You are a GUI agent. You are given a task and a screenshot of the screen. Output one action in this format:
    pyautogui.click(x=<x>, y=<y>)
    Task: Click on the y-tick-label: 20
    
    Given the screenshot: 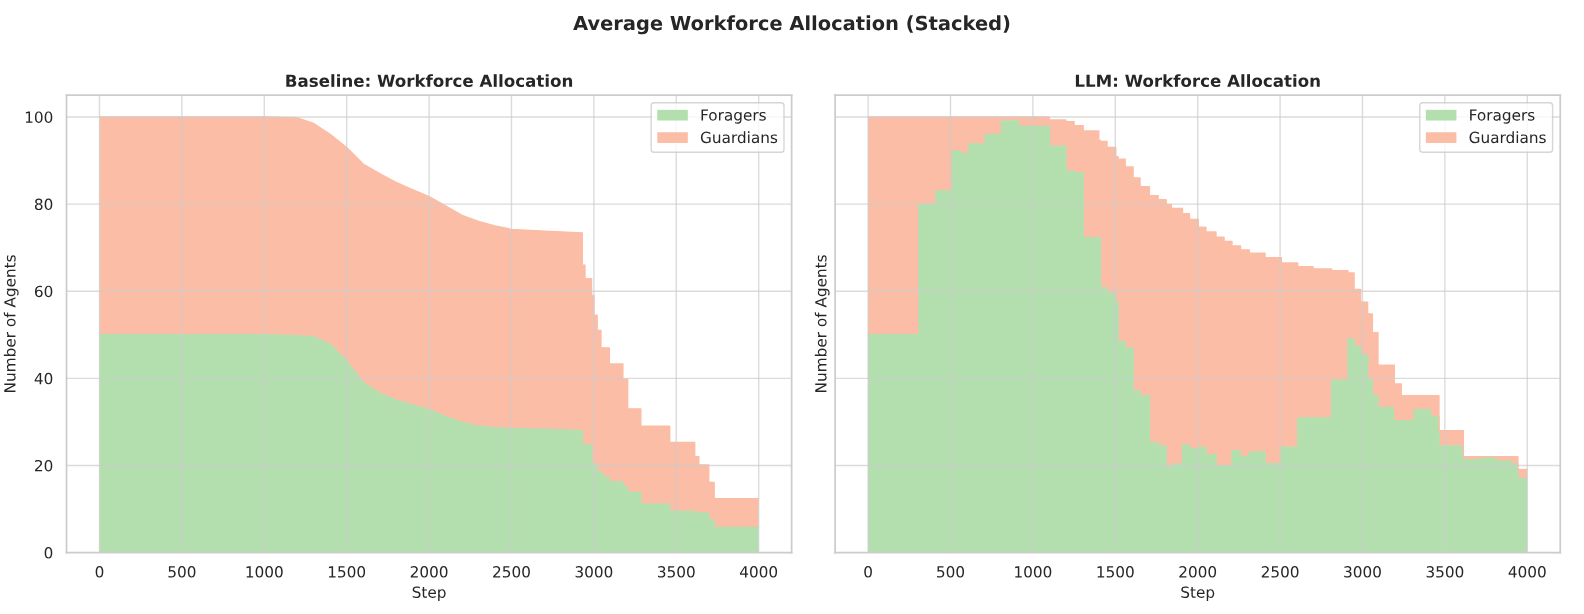 What is the action you would take?
    pyautogui.click(x=44, y=465)
    